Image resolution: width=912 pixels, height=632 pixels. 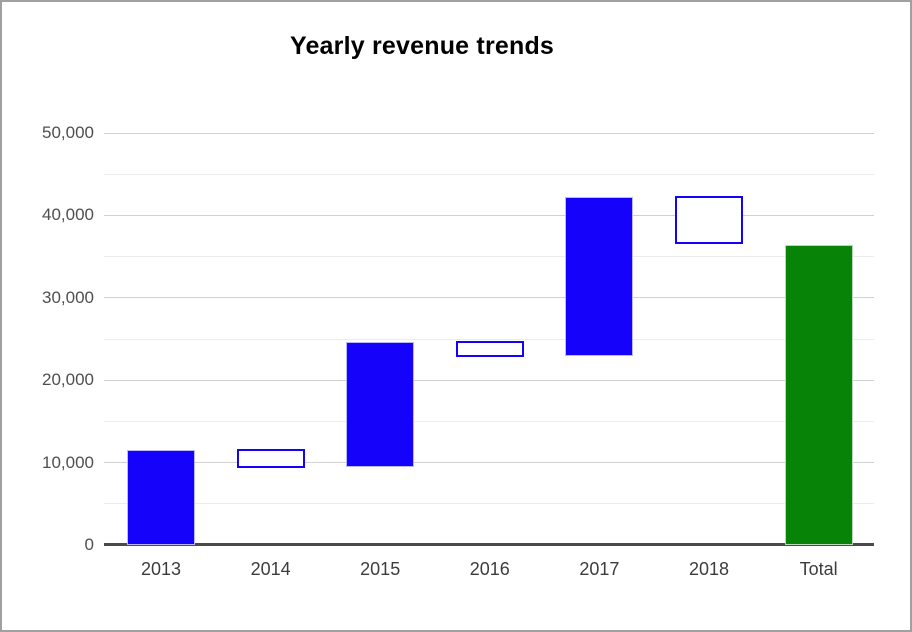 What do you see at coordinates (380, 404) in the screenshot?
I see `bar-2015` at bounding box center [380, 404].